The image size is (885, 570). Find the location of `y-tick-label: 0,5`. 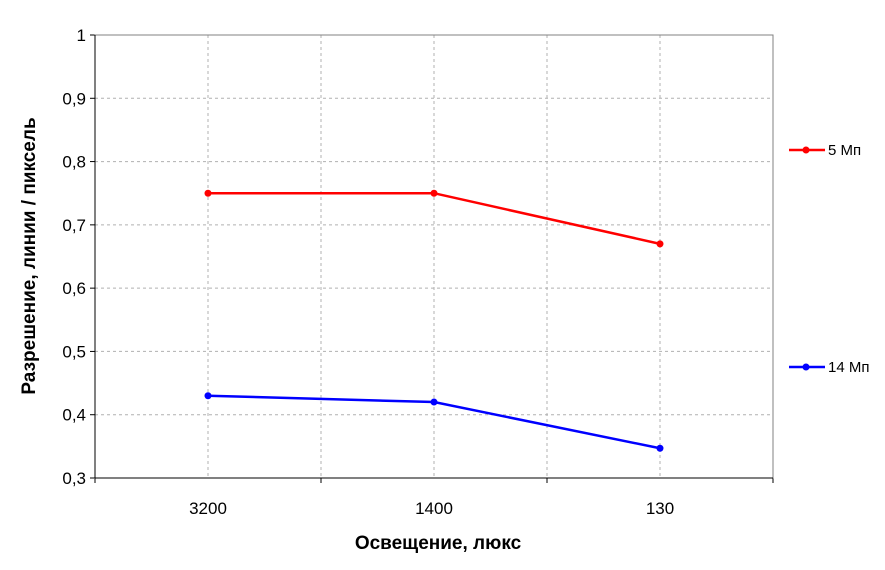

y-tick-label: 0,5 is located at coordinates (74, 351).